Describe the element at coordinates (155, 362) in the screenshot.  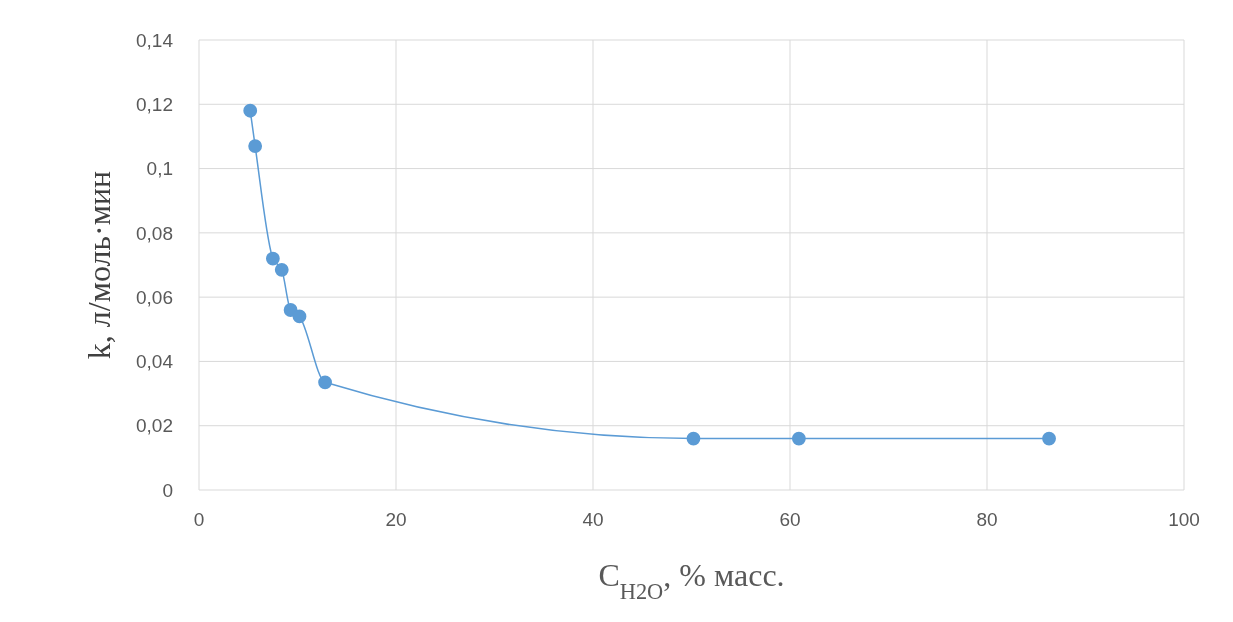
I see `y-tick-label: 0,04` at that location.